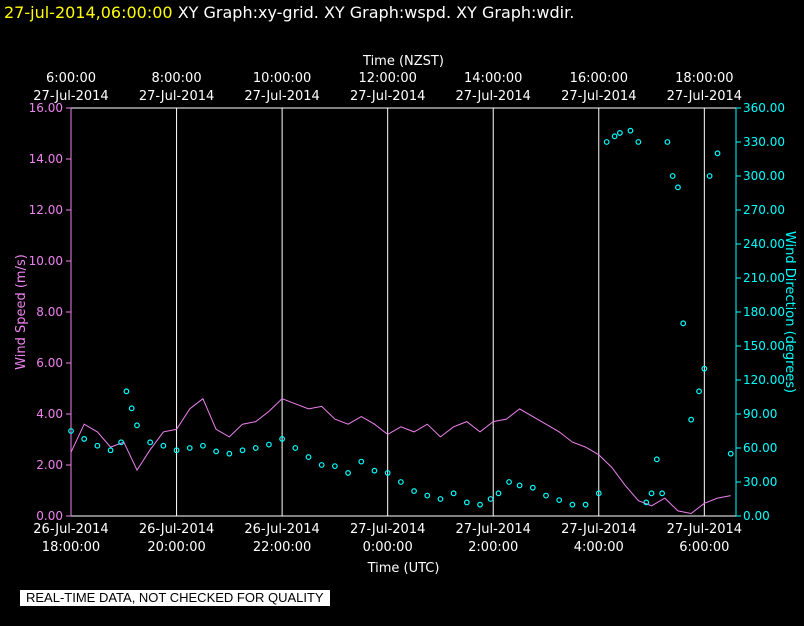 The width and height of the screenshot is (804, 626). I want to click on left-tick-label: 10.00, so click(46, 261).